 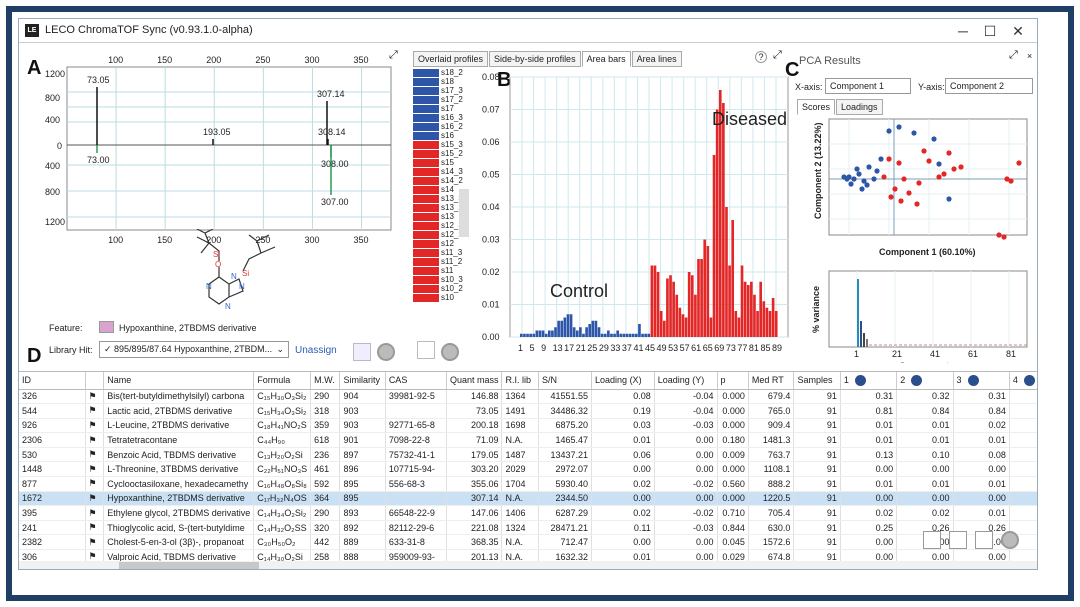 What do you see at coordinates (464, 213) in the screenshot?
I see `legend-scrollbar` at bounding box center [464, 213].